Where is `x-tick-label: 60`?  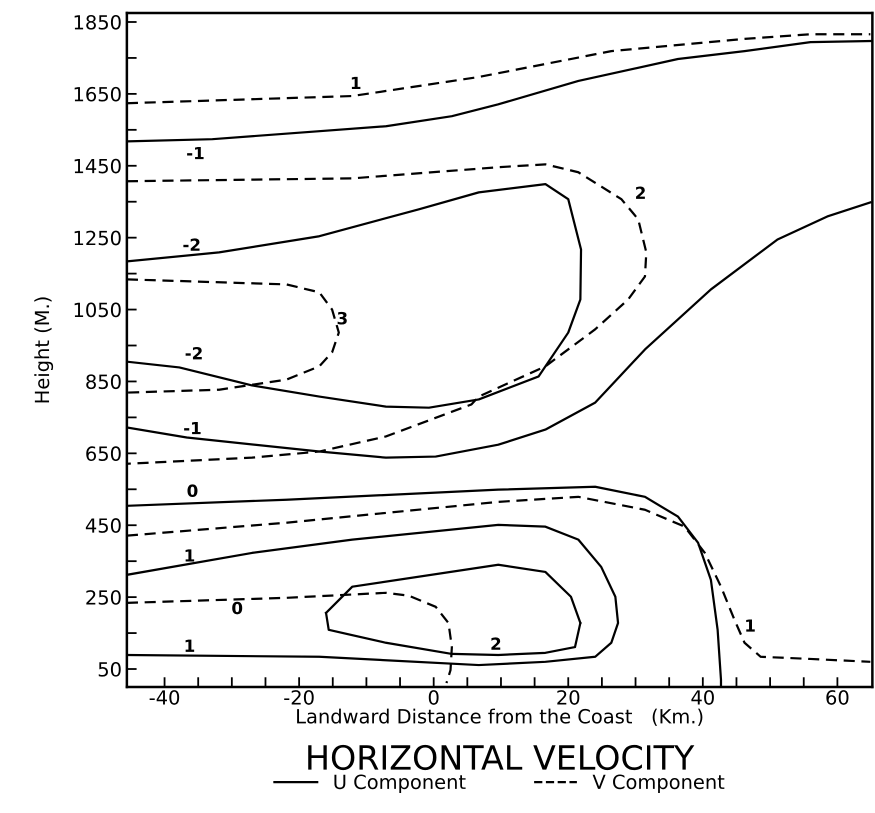 x-tick-label: 60 is located at coordinates (837, 697).